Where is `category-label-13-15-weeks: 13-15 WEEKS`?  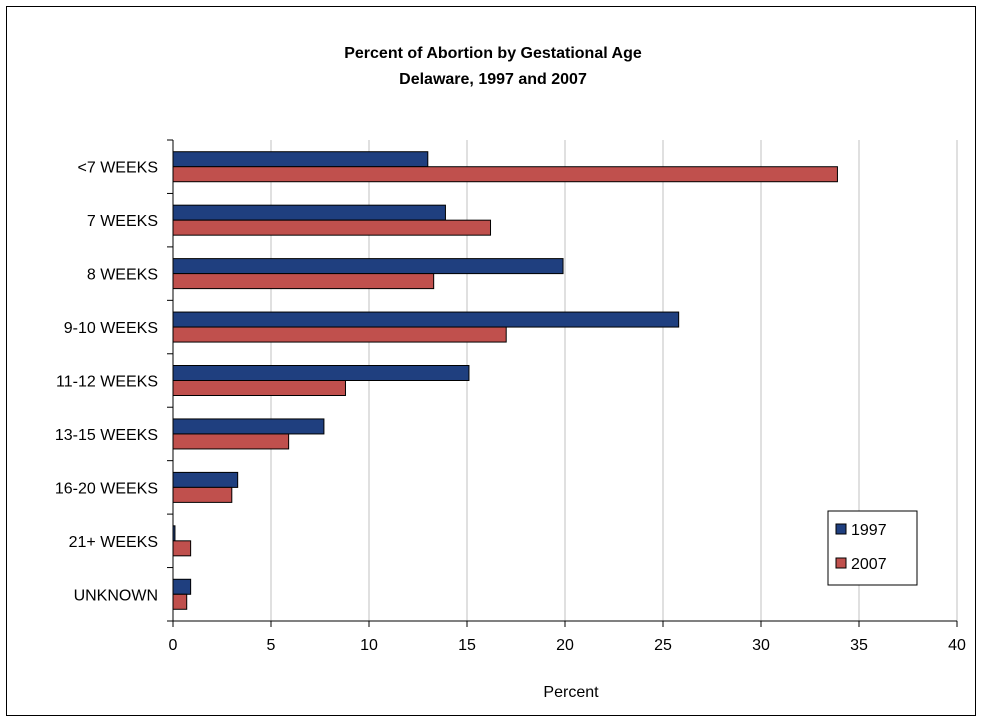
category-label-13-15-weeks: 13-15 WEEKS is located at coordinates (106, 435).